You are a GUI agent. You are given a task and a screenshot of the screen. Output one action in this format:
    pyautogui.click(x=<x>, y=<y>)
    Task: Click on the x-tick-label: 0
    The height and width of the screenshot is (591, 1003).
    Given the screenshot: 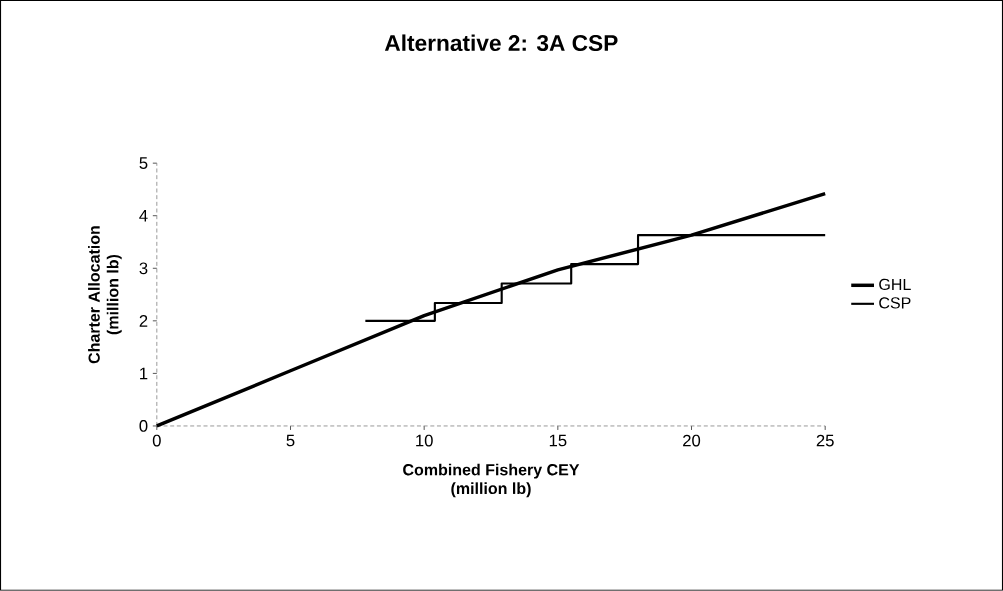 What is the action you would take?
    pyautogui.click(x=156, y=440)
    